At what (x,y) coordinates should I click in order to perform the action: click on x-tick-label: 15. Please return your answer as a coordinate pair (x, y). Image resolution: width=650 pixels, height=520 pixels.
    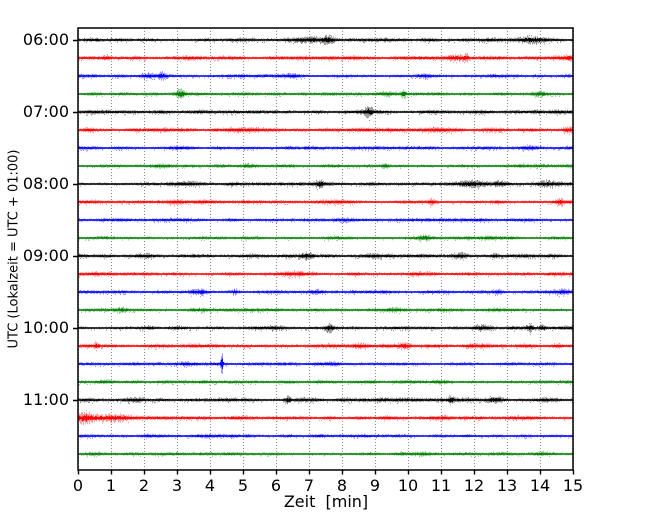
    Looking at the image, I should click on (573, 485).